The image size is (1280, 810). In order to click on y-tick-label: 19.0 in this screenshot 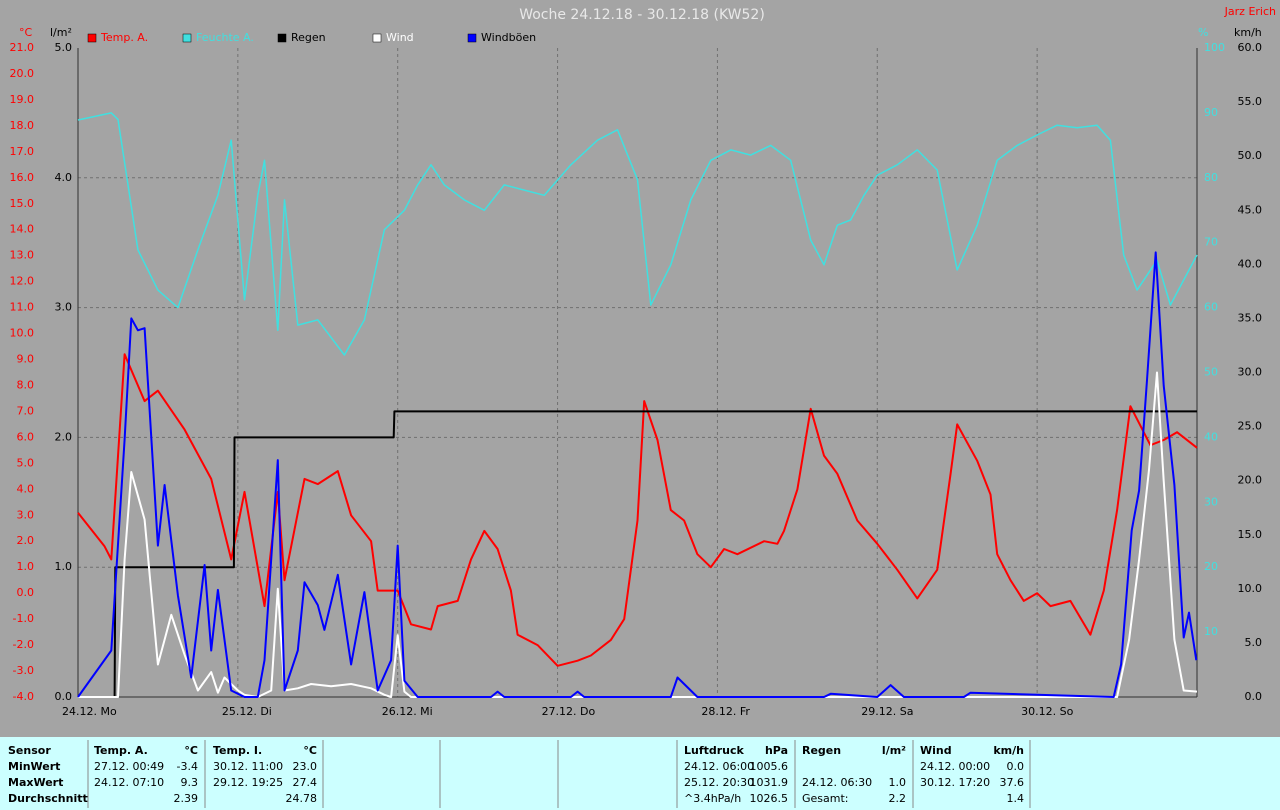, I will do `click(22, 99)`.